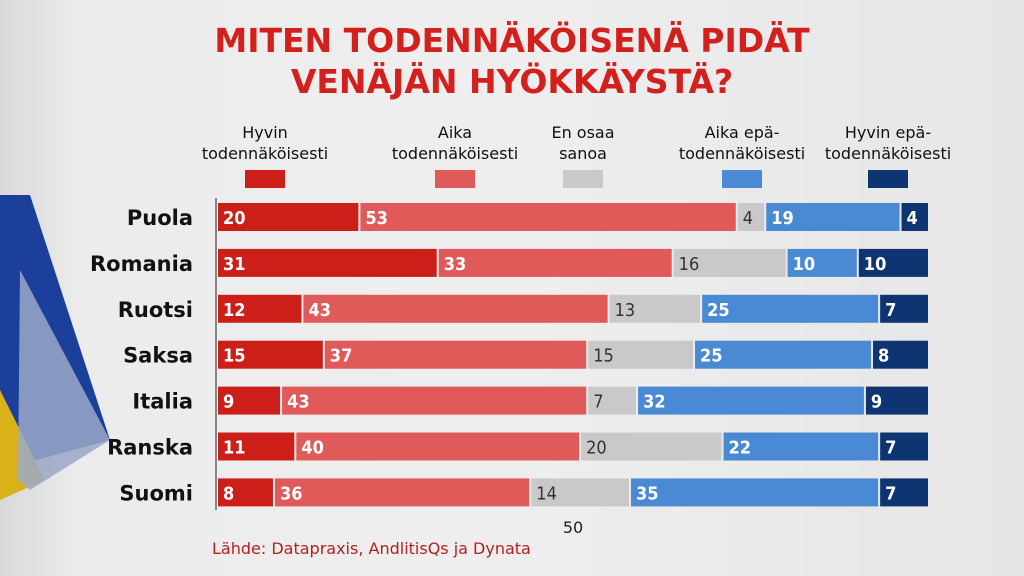  What do you see at coordinates (742, 132) in the screenshot?
I see `legend-label: Aika epä-` at bounding box center [742, 132].